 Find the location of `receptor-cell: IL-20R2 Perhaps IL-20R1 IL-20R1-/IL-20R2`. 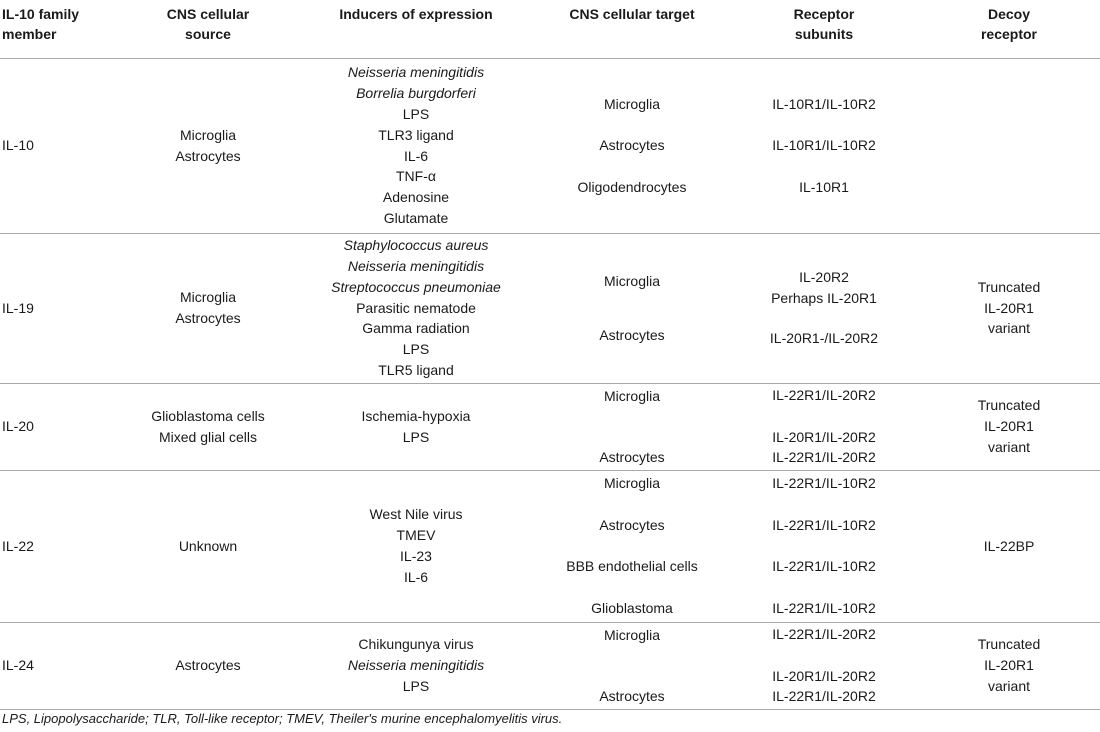

receptor-cell: IL-20R2 Perhaps IL-20R1 IL-20R1-/IL-20R2 is located at coordinates (824, 308).